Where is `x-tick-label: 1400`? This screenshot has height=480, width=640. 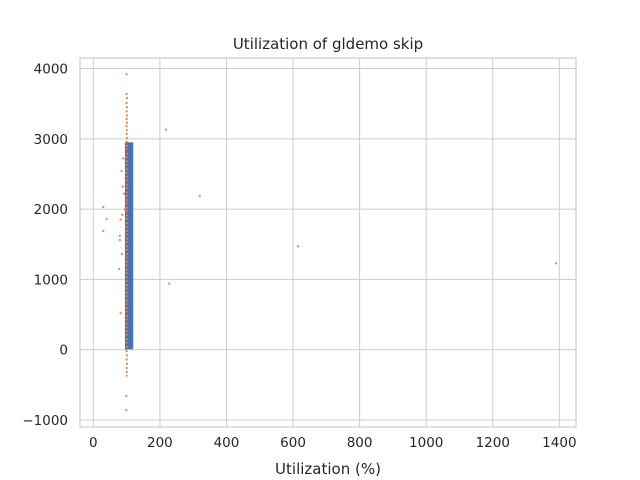
x-tick-label: 1400 is located at coordinates (559, 443).